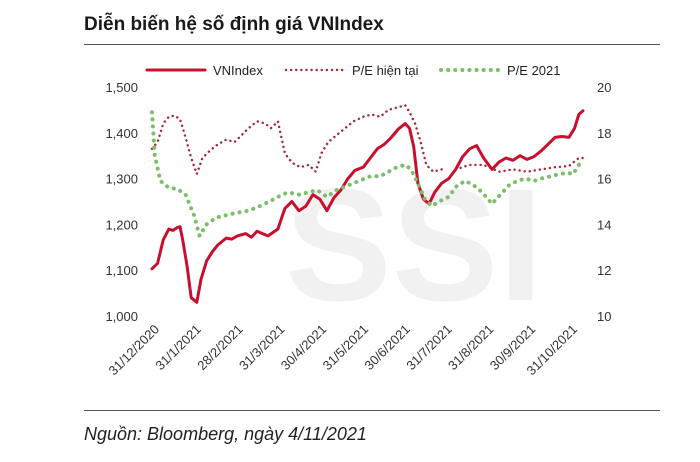  Describe the element at coordinates (121, 87) in the screenshot. I see `y-left-tick-label: 1,500` at that location.